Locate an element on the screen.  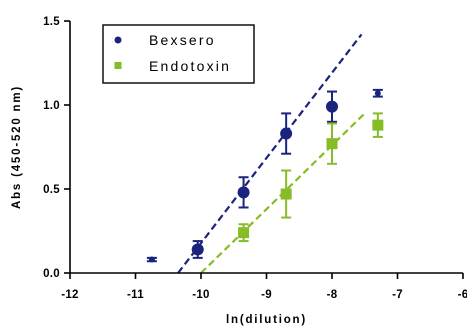
legend-marker-endotoxin is located at coordinates (118, 65).